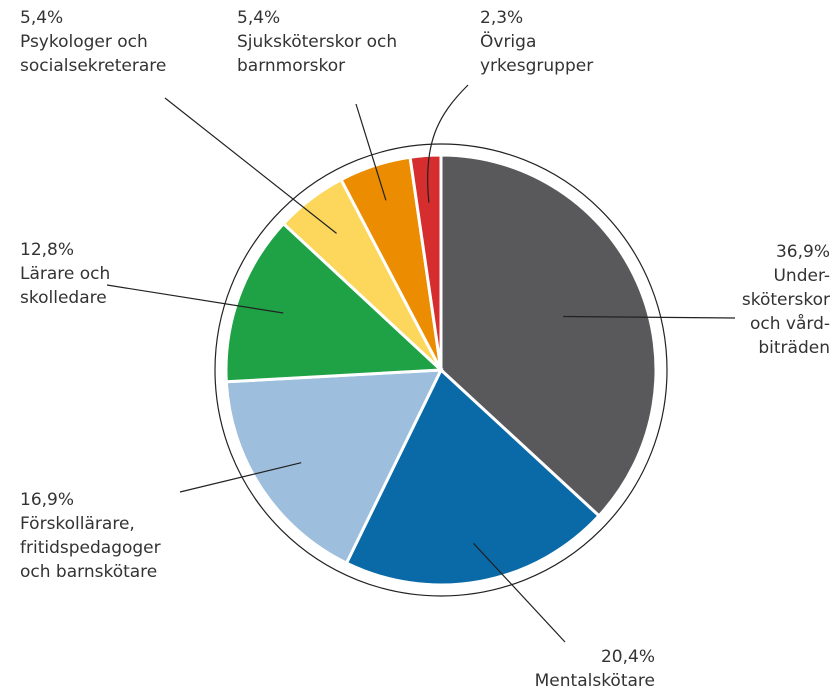  What do you see at coordinates (47, 250) in the screenshot?
I see `value-label: 12,8%` at bounding box center [47, 250].